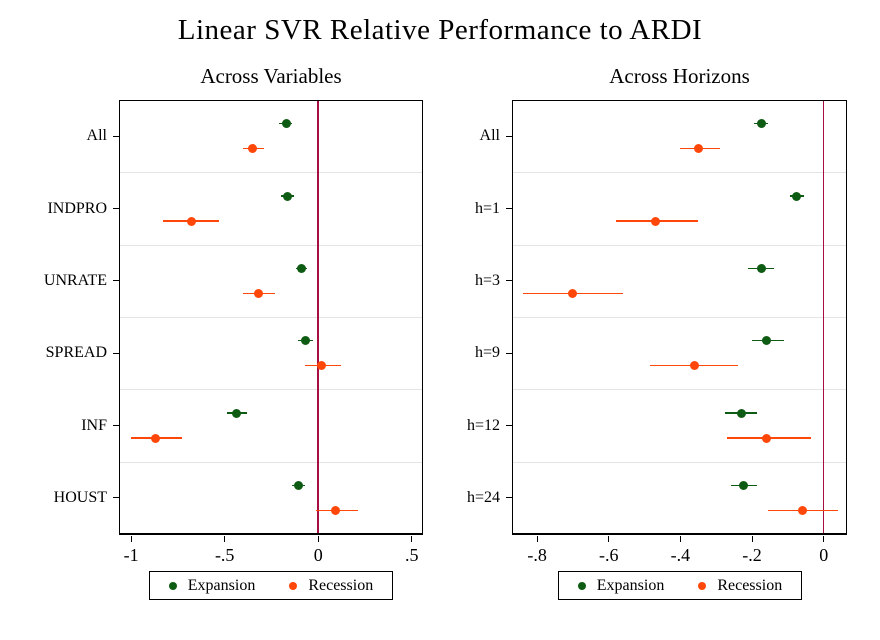 This screenshot has height=640, width=880. I want to click on category-label: h=9, so click(487, 353).